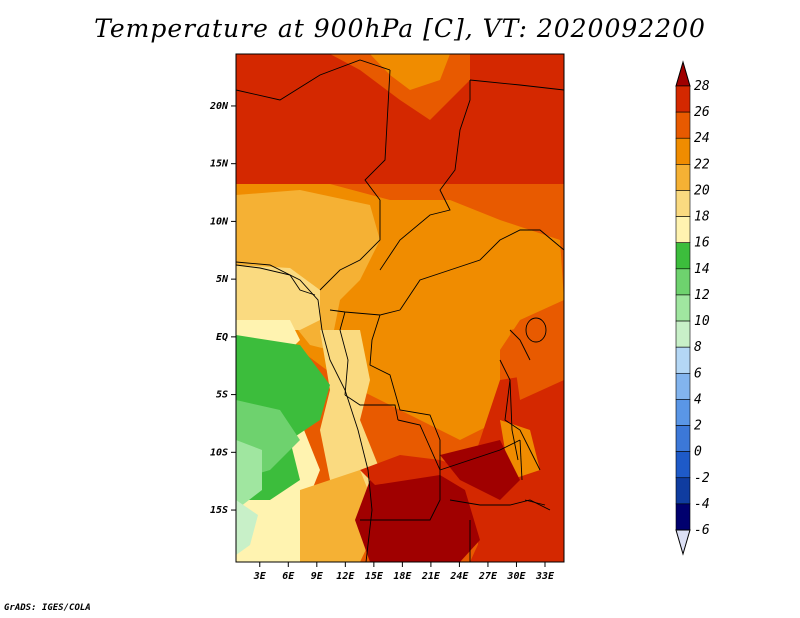 Image resolution: width=800 pixels, height=618 pixels. I want to click on field-22-north, so click(410, 72).